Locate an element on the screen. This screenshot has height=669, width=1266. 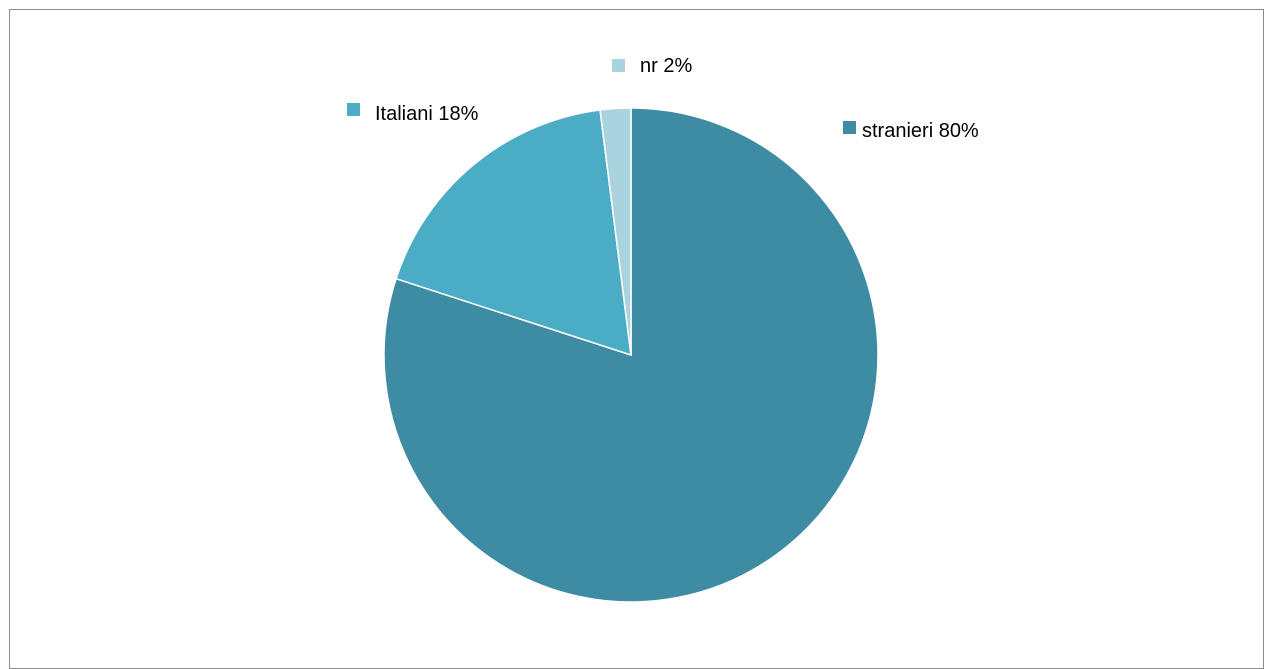
slice-label-2: Italiani 18% is located at coordinates (427, 114).